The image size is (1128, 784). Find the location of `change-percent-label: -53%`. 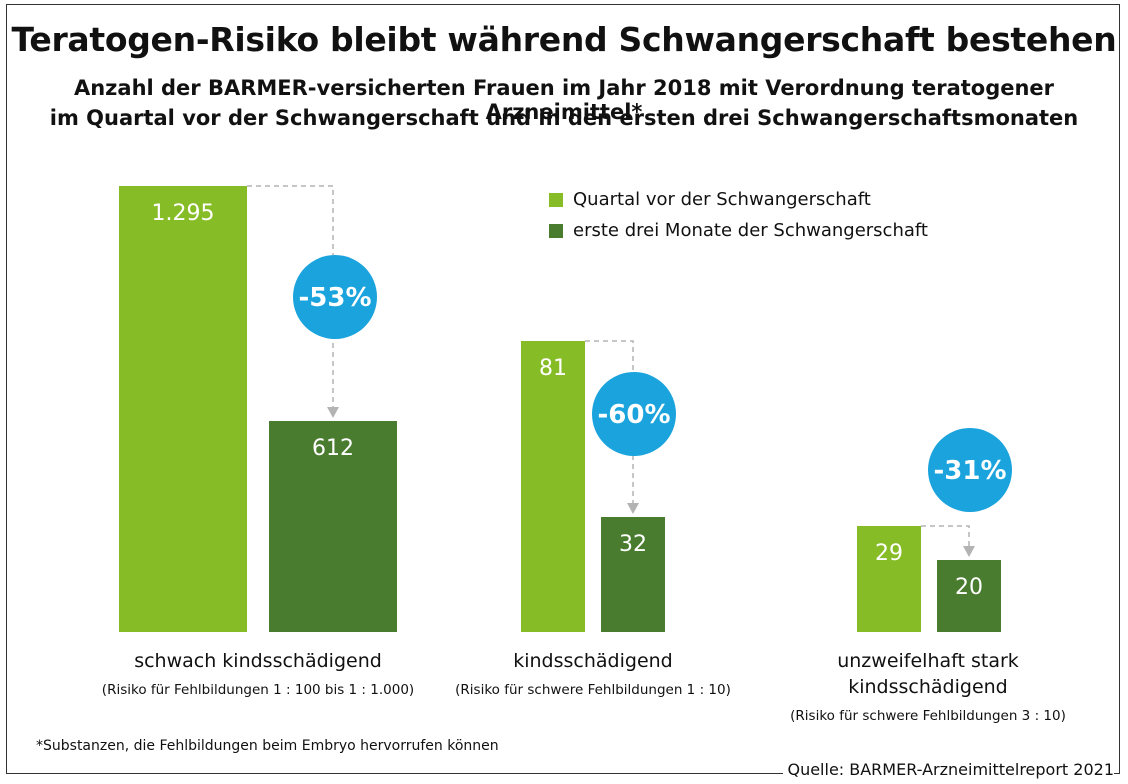

change-percent-label: -53% is located at coordinates (334, 298).